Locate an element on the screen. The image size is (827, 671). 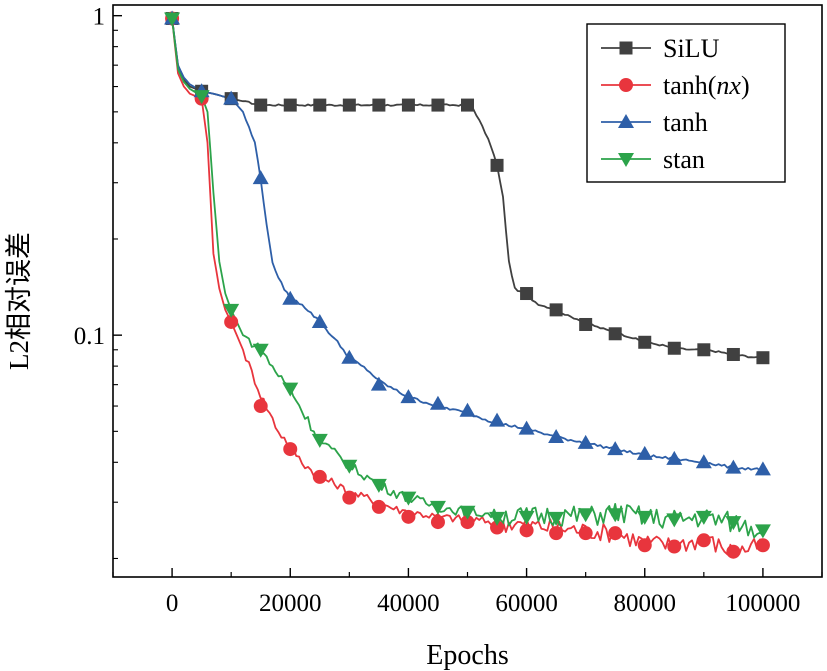
y-tick-label: 1 is located at coordinates (99, 17).